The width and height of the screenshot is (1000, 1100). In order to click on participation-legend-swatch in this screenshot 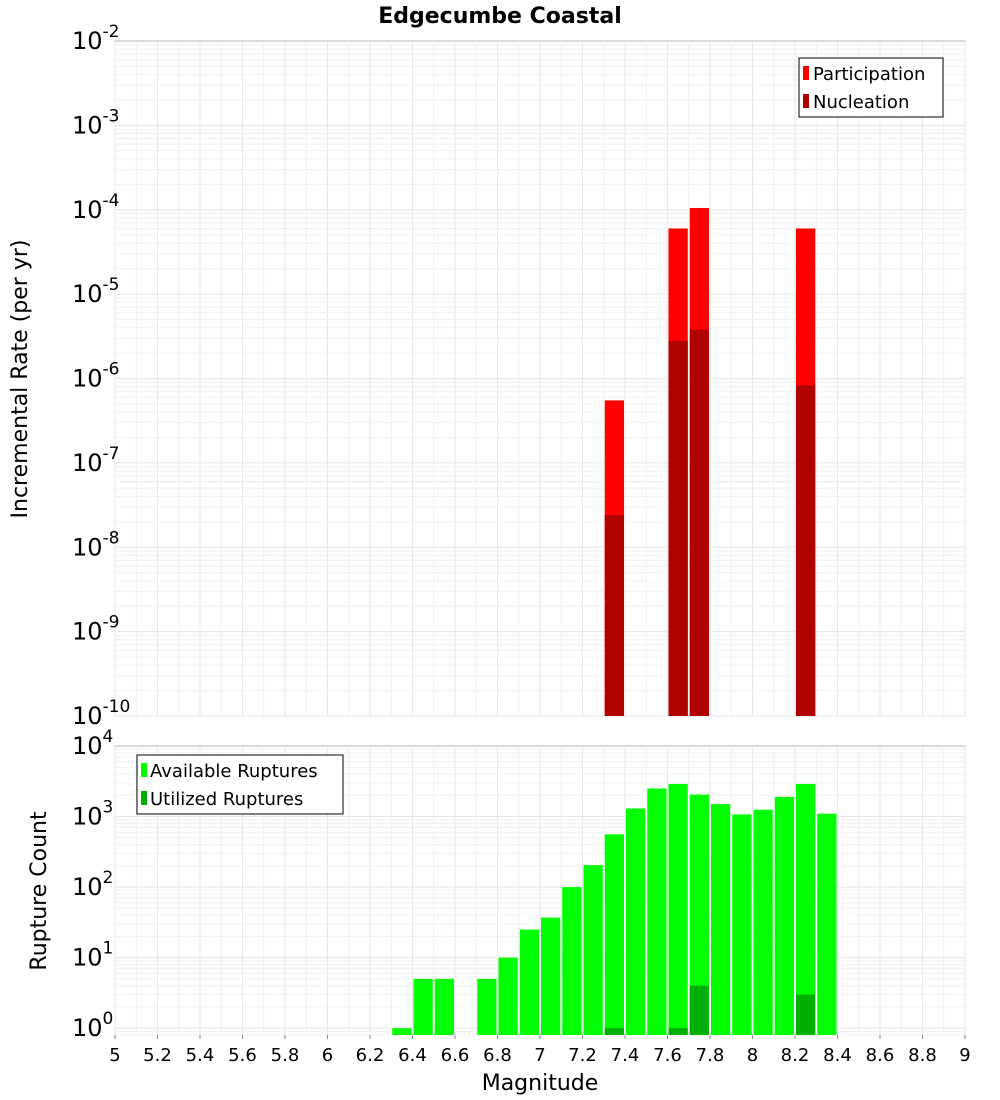, I will do `click(806, 73)`.